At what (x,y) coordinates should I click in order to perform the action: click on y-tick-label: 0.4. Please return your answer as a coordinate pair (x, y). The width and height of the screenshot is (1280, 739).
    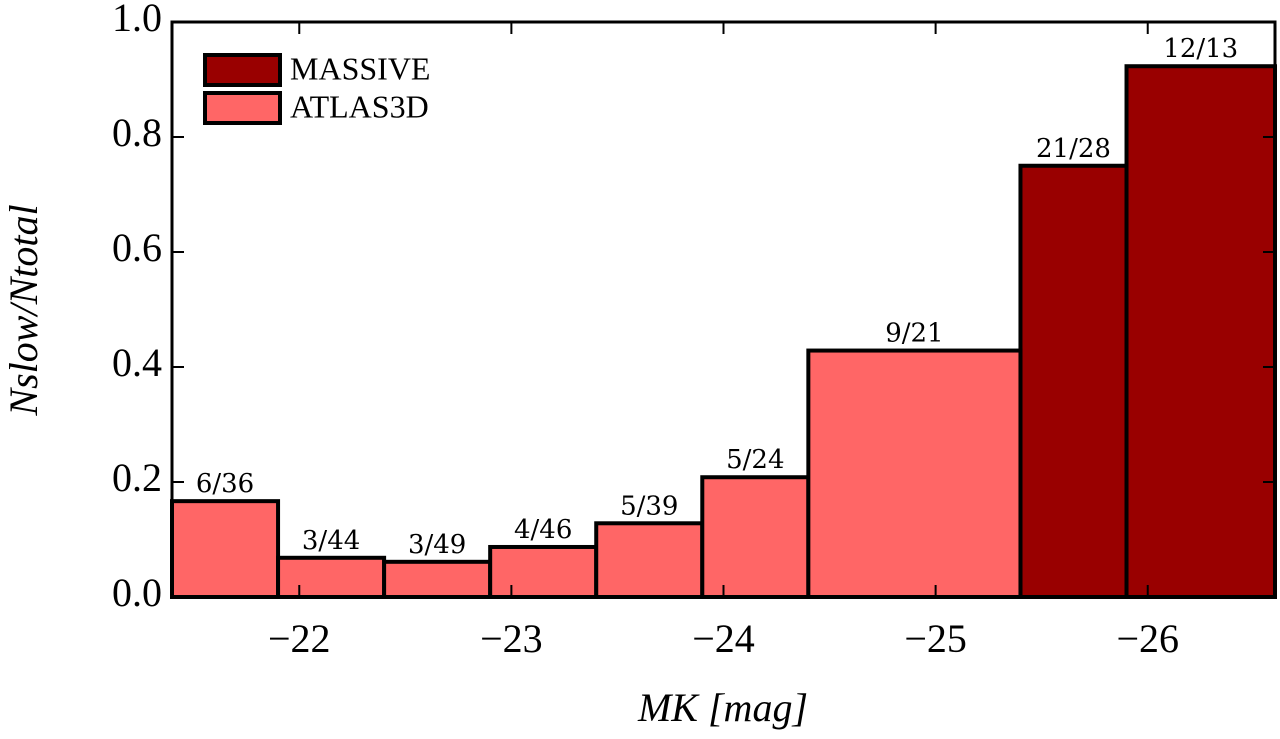
    Looking at the image, I should click on (137, 362).